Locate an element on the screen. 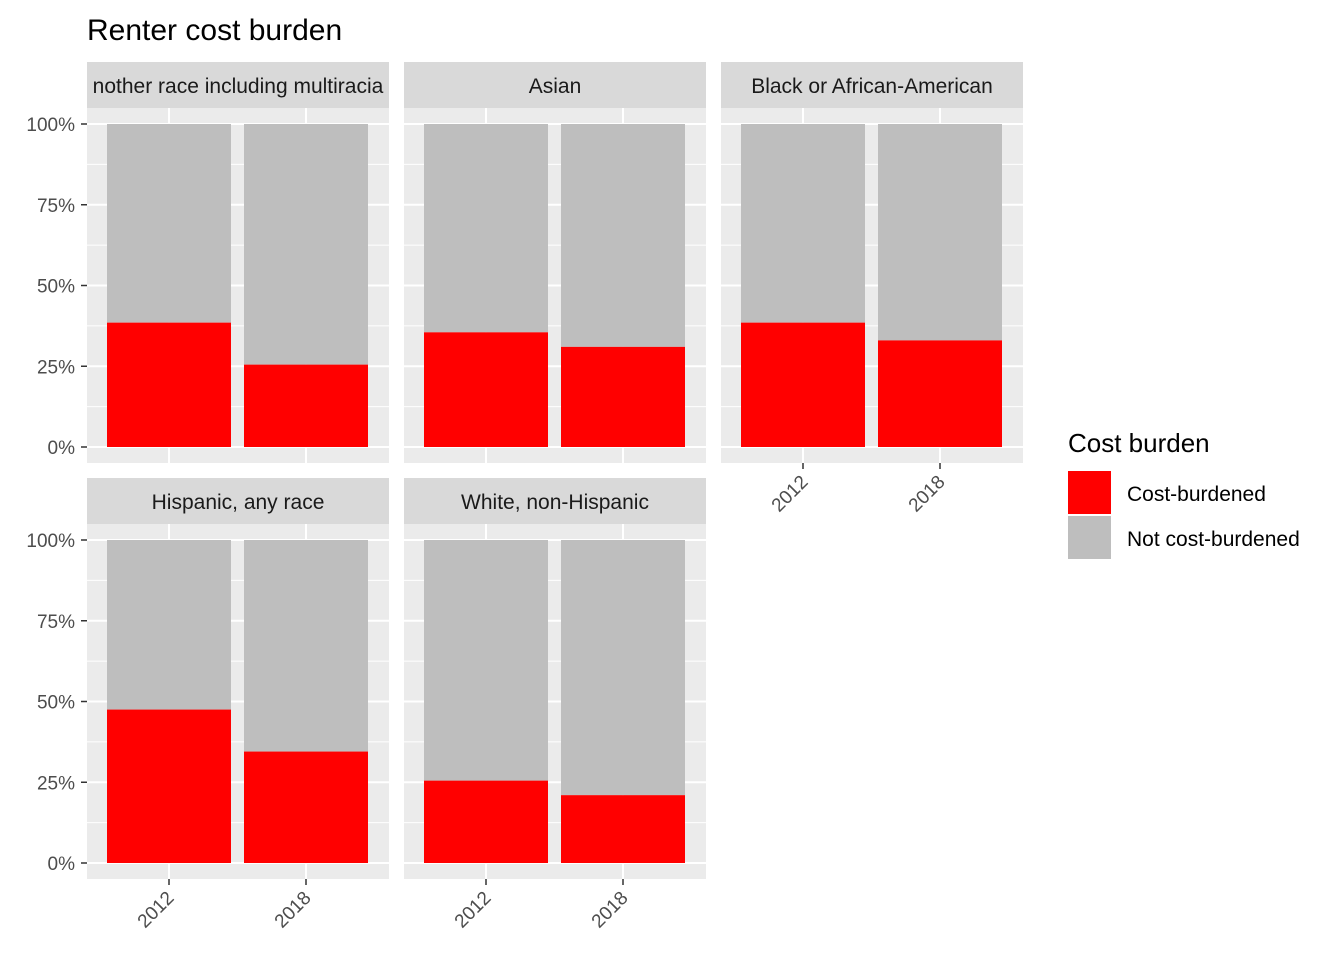 The image size is (1344, 960). facet-strip-label: Black or African-American is located at coordinates (872, 86).